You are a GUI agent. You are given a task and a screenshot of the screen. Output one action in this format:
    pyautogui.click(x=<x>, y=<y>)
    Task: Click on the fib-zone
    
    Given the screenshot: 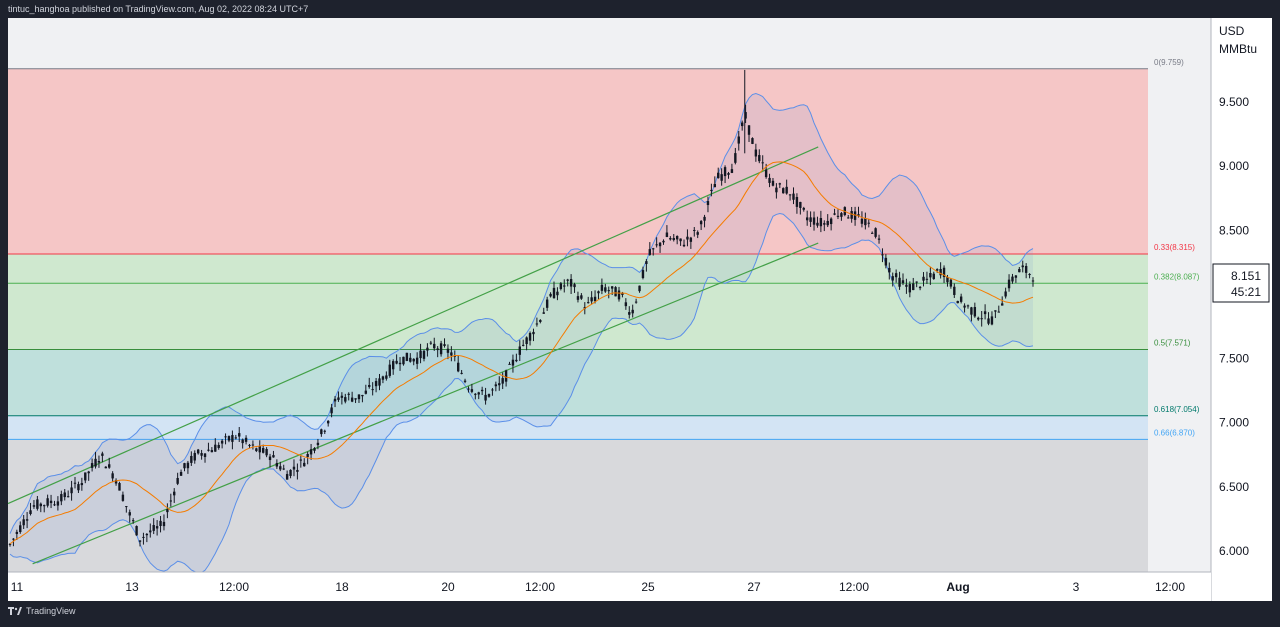 What is the action you would take?
    pyautogui.click(x=578, y=269)
    